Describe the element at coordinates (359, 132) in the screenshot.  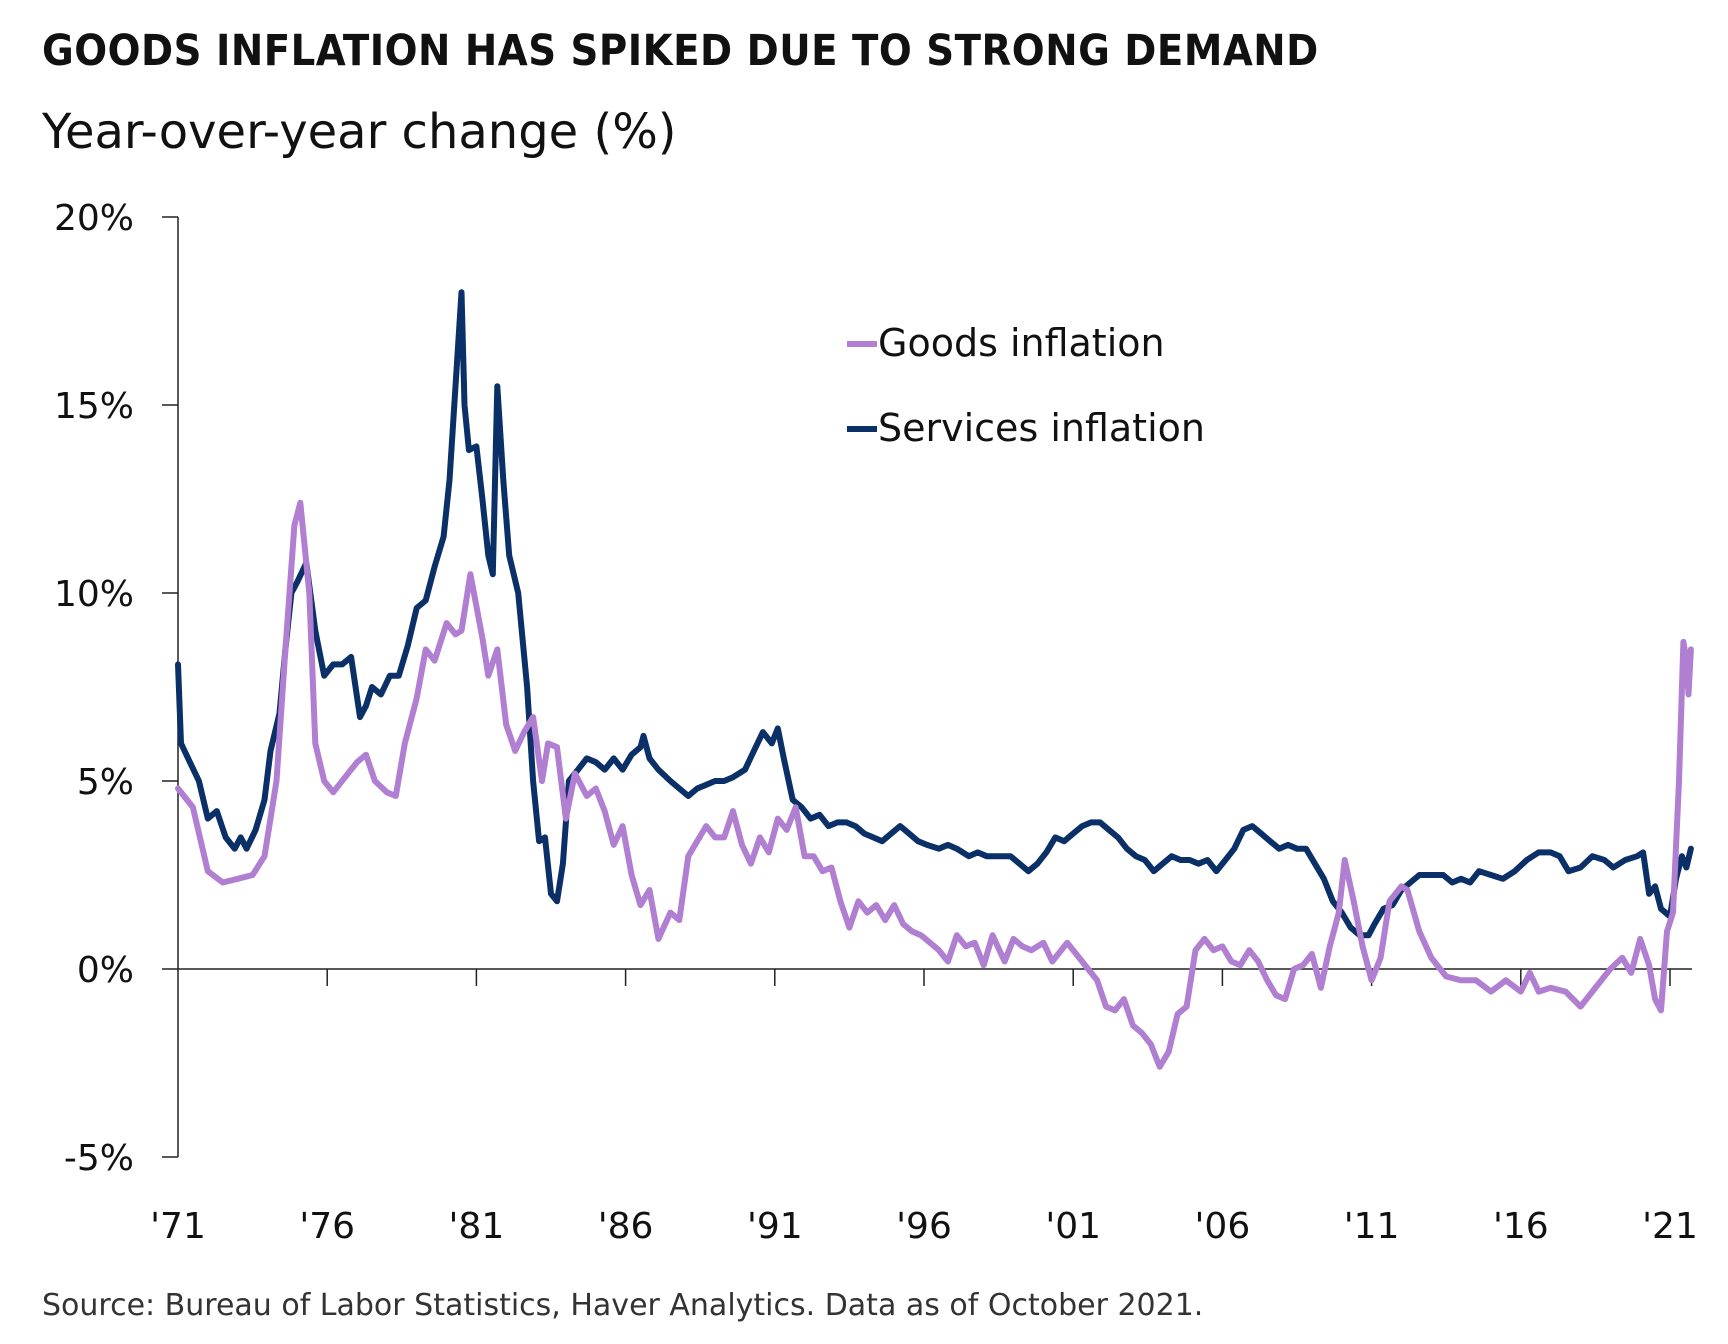
I see `chart-subtitle: Year-over-year change (%)` at that location.